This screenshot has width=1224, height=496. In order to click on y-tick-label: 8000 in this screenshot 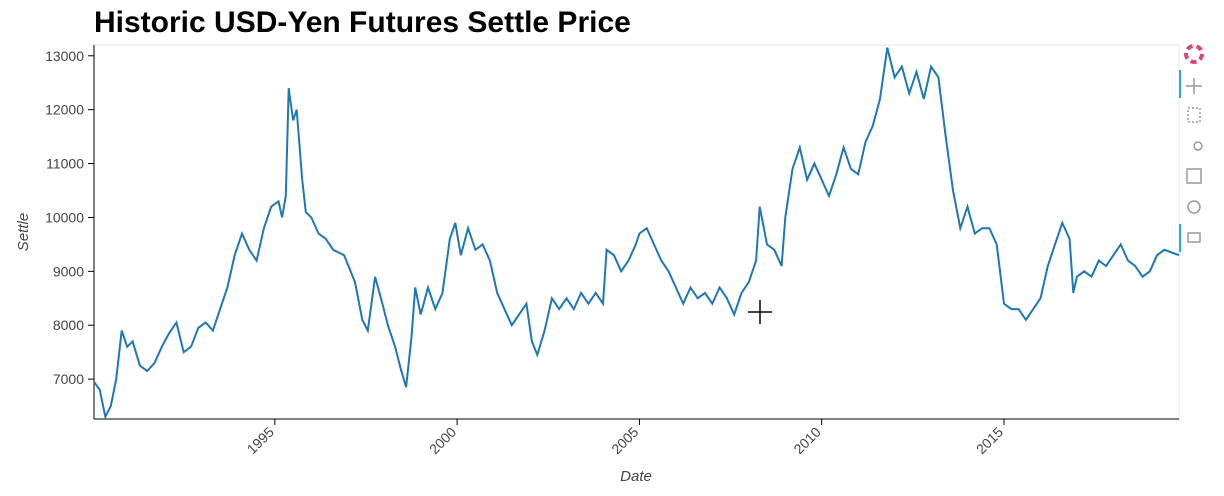, I will do `click(68, 325)`.